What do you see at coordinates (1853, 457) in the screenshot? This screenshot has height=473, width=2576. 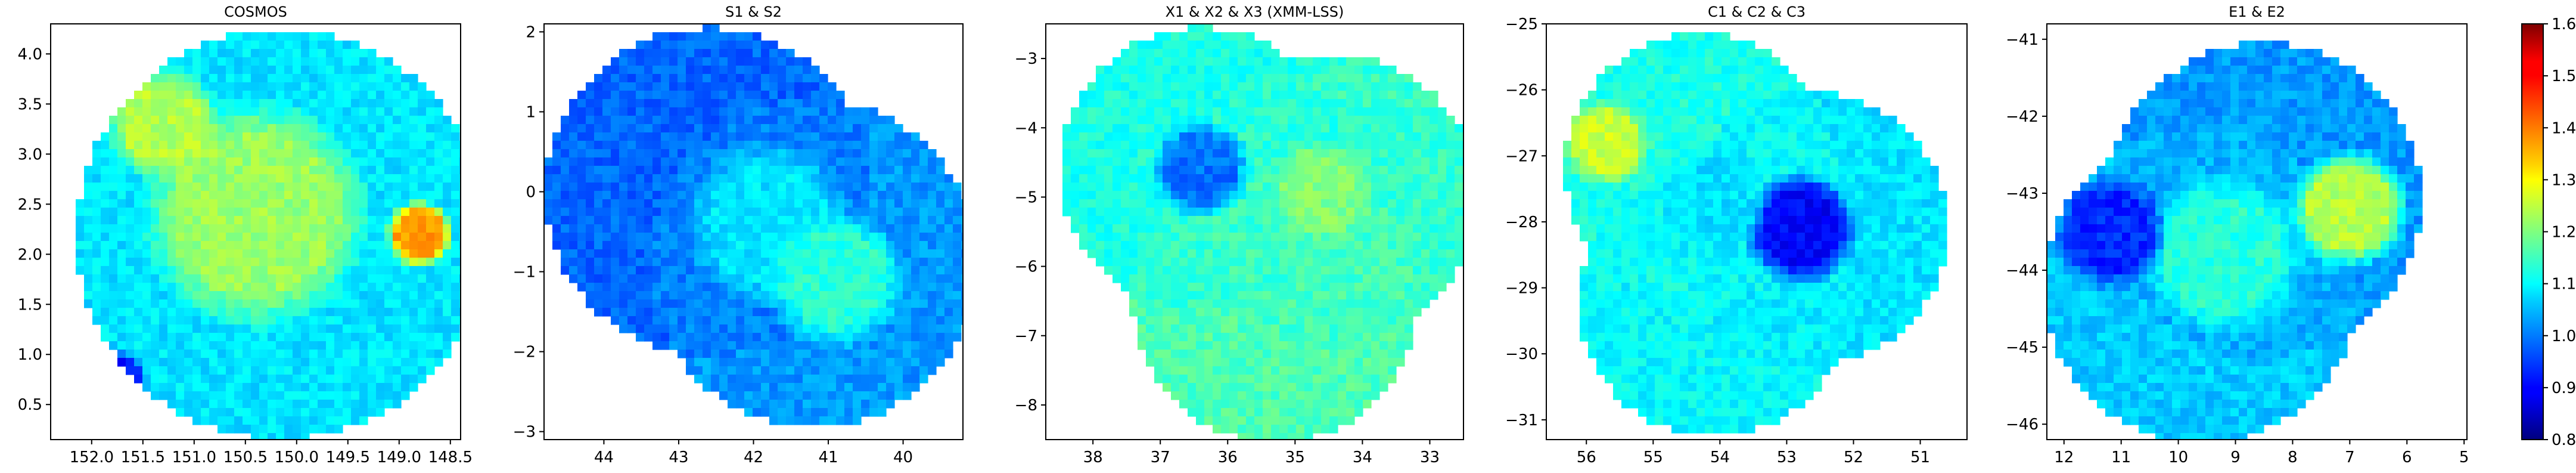 I see `x-tick-label: 52` at bounding box center [1853, 457].